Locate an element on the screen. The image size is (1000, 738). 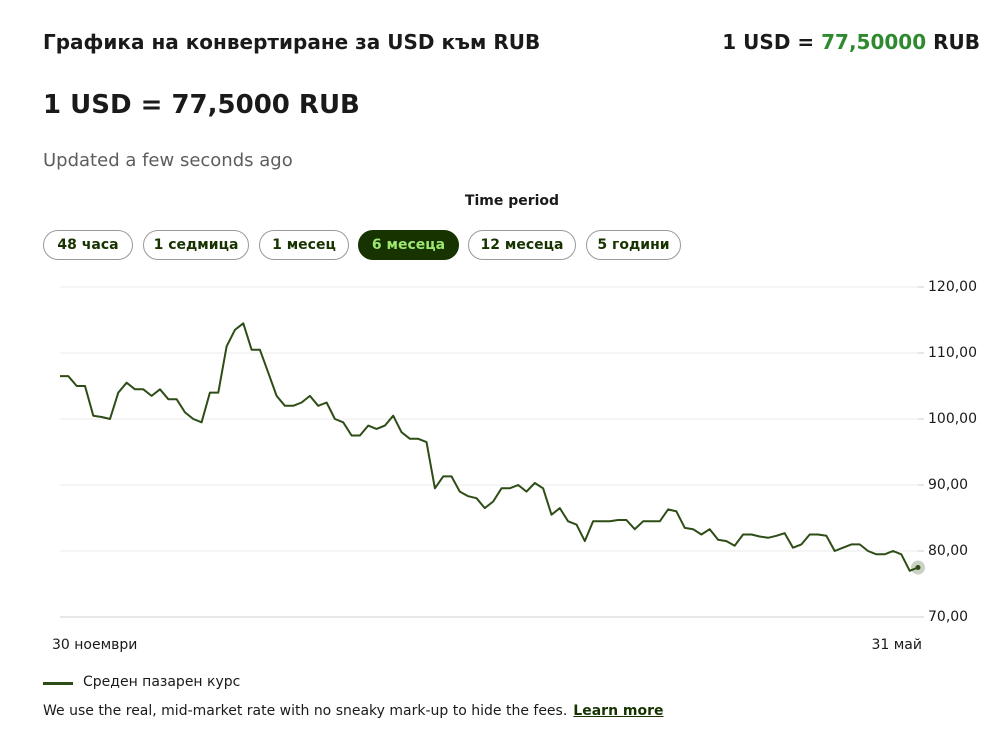
y-tick-label: 120,00 is located at coordinates (952, 287).